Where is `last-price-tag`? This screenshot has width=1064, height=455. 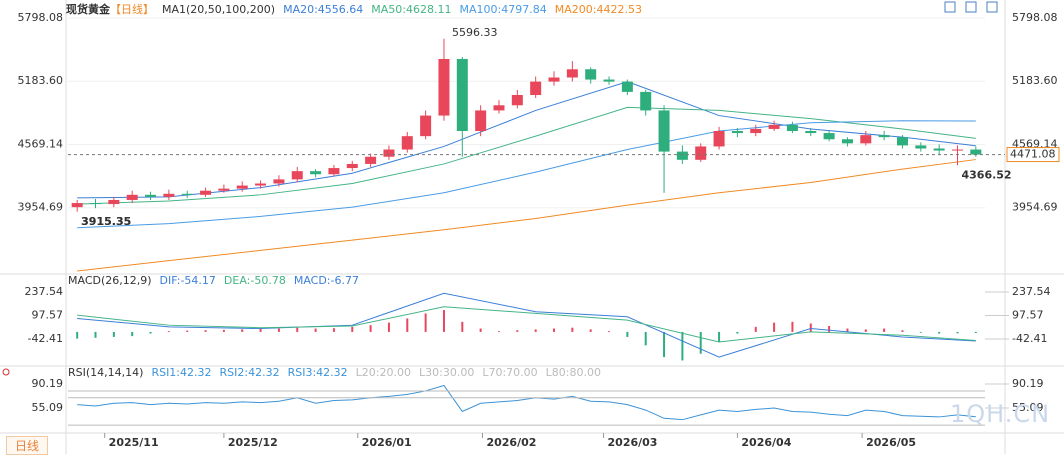
last-price-tag is located at coordinates (1033, 155).